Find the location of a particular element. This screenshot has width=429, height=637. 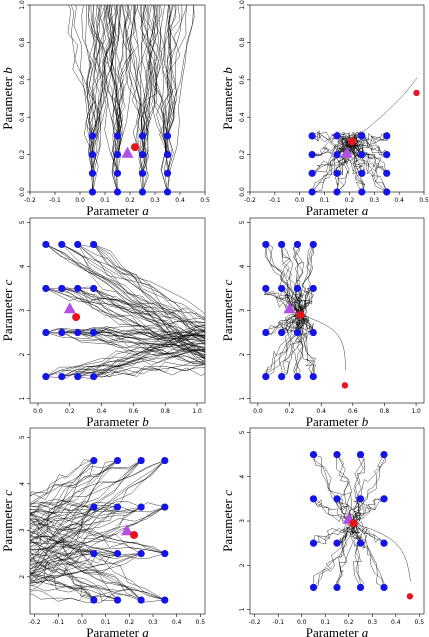

plot-frame is located at coordinates (337, 98).